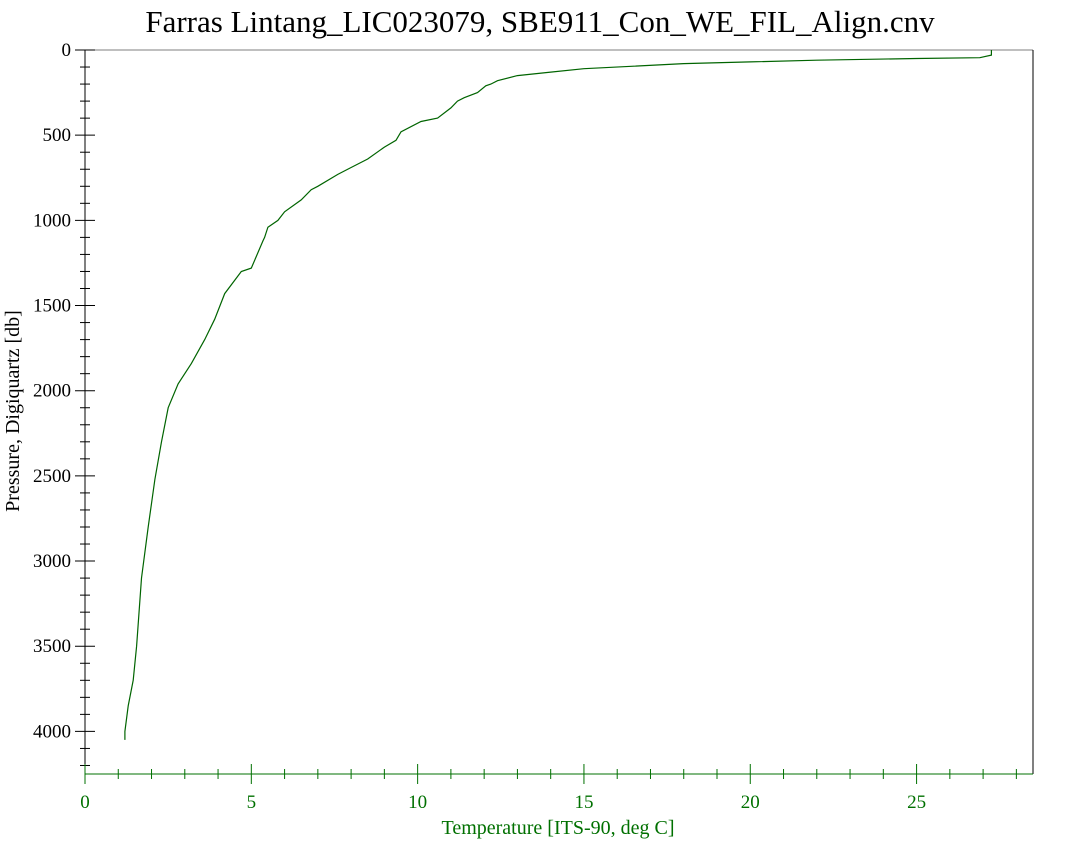 The width and height of the screenshot is (1079, 841). What do you see at coordinates (57, 135) in the screenshot?
I see `y-tick-label: 500` at bounding box center [57, 135].